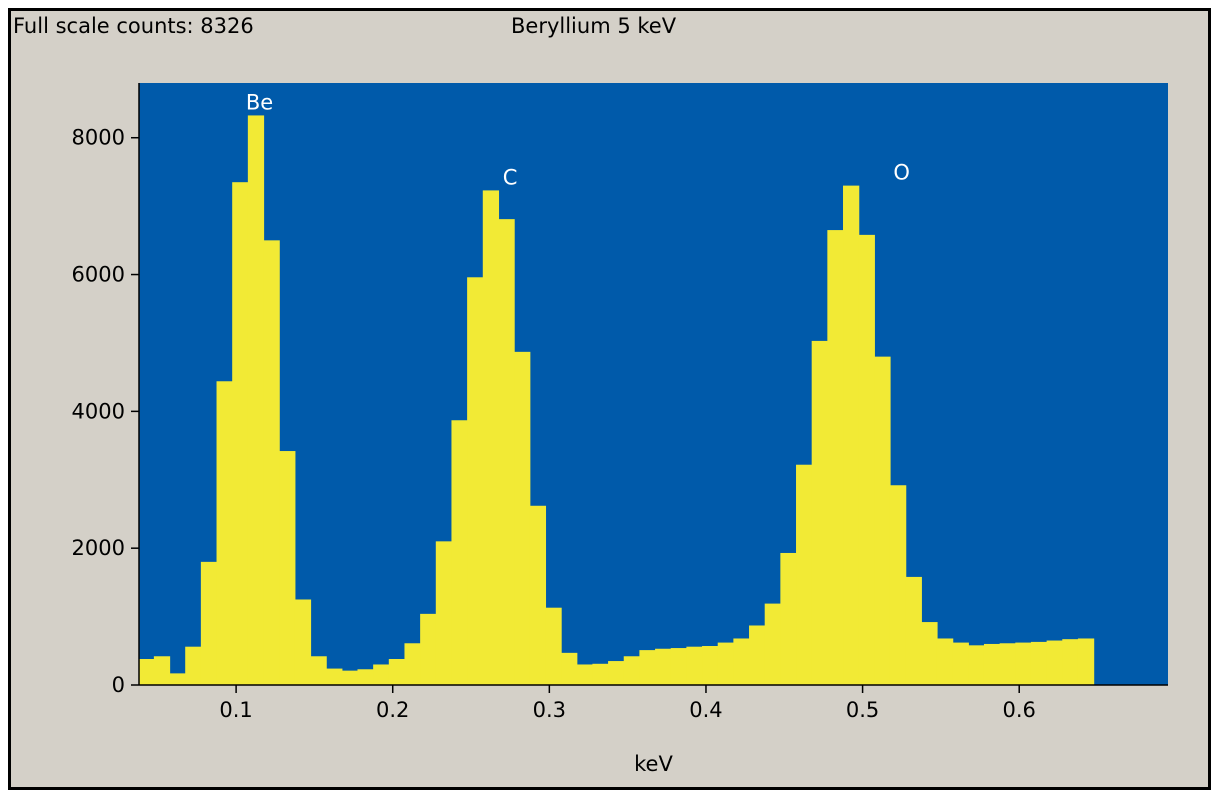 The width and height of the screenshot is (1217, 796). I want to click on y-tick-label: 0, so click(118, 685).